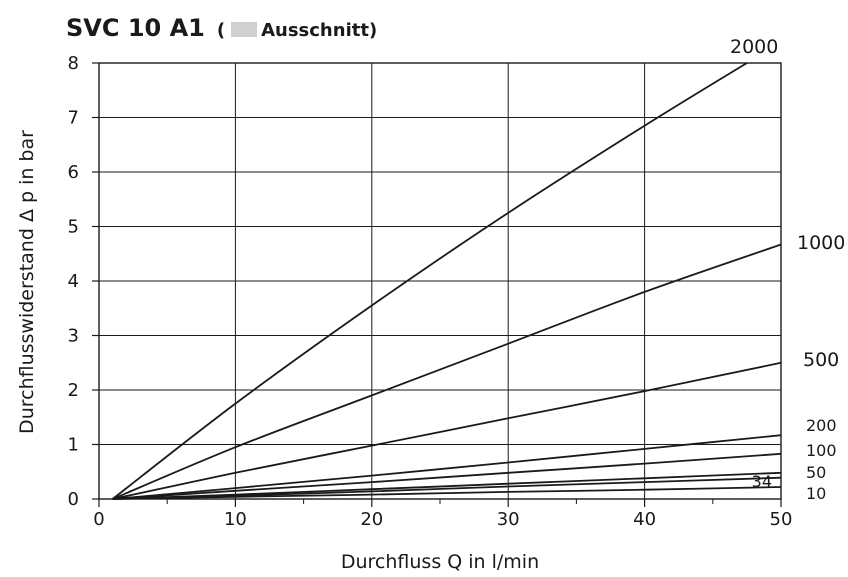 The height and width of the screenshot is (577, 848). Describe the element at coordinates (816, 493) in the screenshot. I see `series-label-10: 10` at that location.